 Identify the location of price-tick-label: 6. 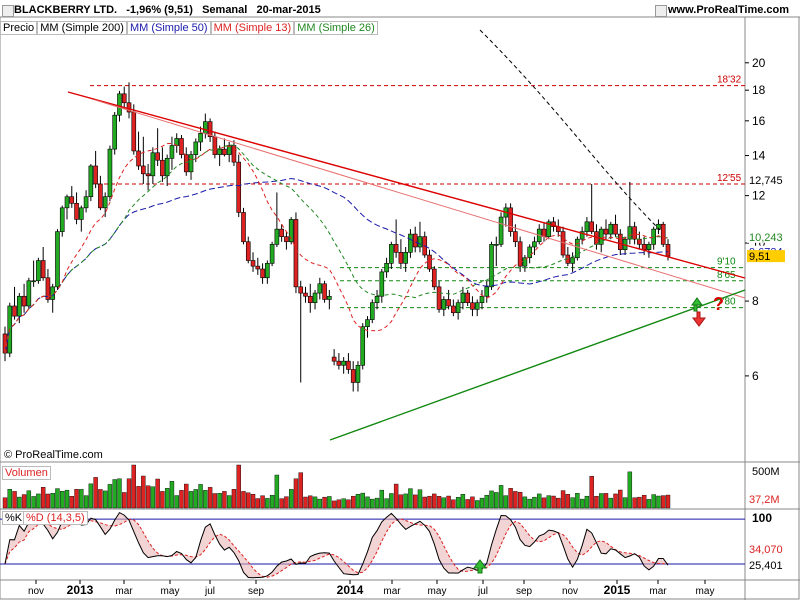
(755, 376).